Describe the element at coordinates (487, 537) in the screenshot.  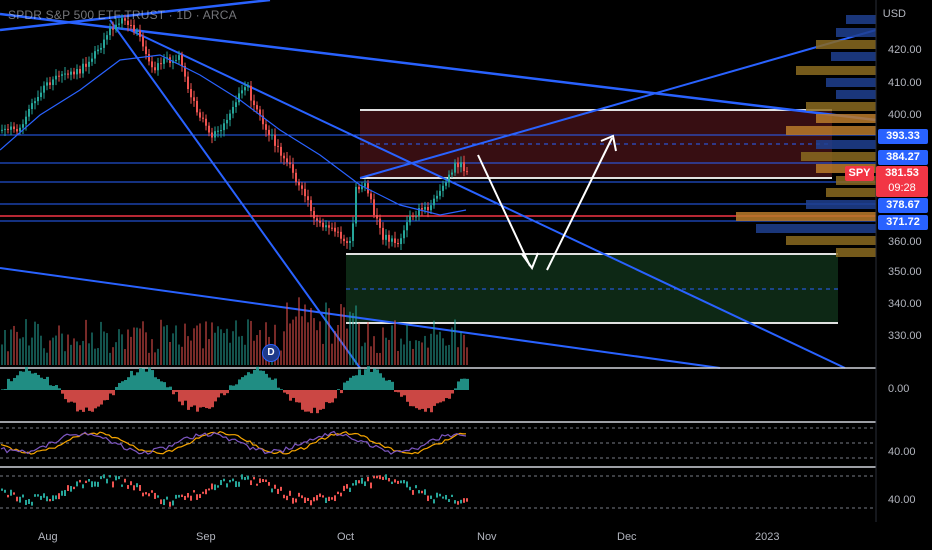
I see `date-tick: Nov` at that location.